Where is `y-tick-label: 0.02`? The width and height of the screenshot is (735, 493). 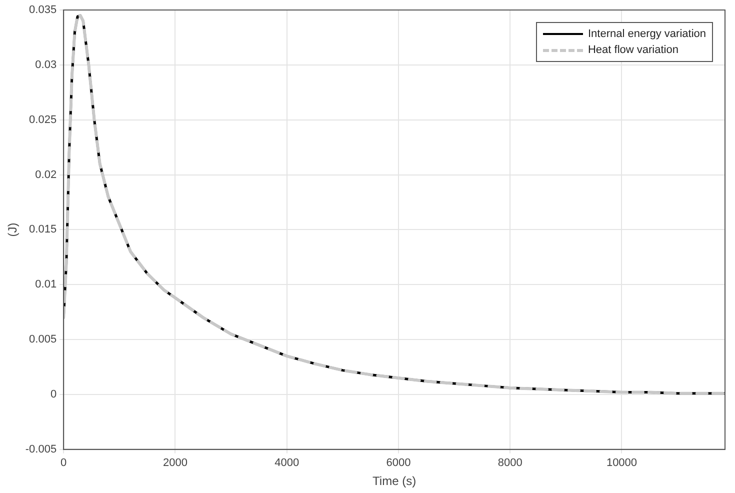 y-tick-label: 0.02 is located at coordinates (46, 174).